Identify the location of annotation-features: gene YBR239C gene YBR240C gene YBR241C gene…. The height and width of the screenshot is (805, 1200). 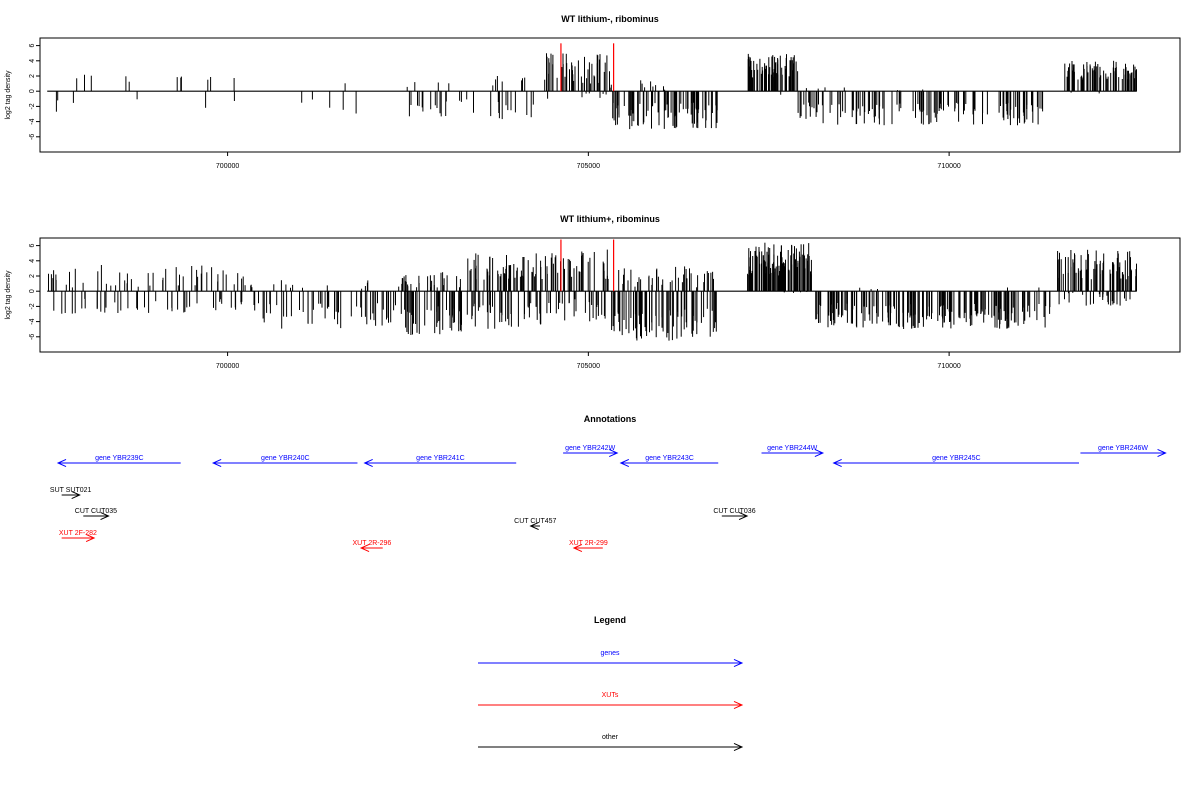
(608, 499).